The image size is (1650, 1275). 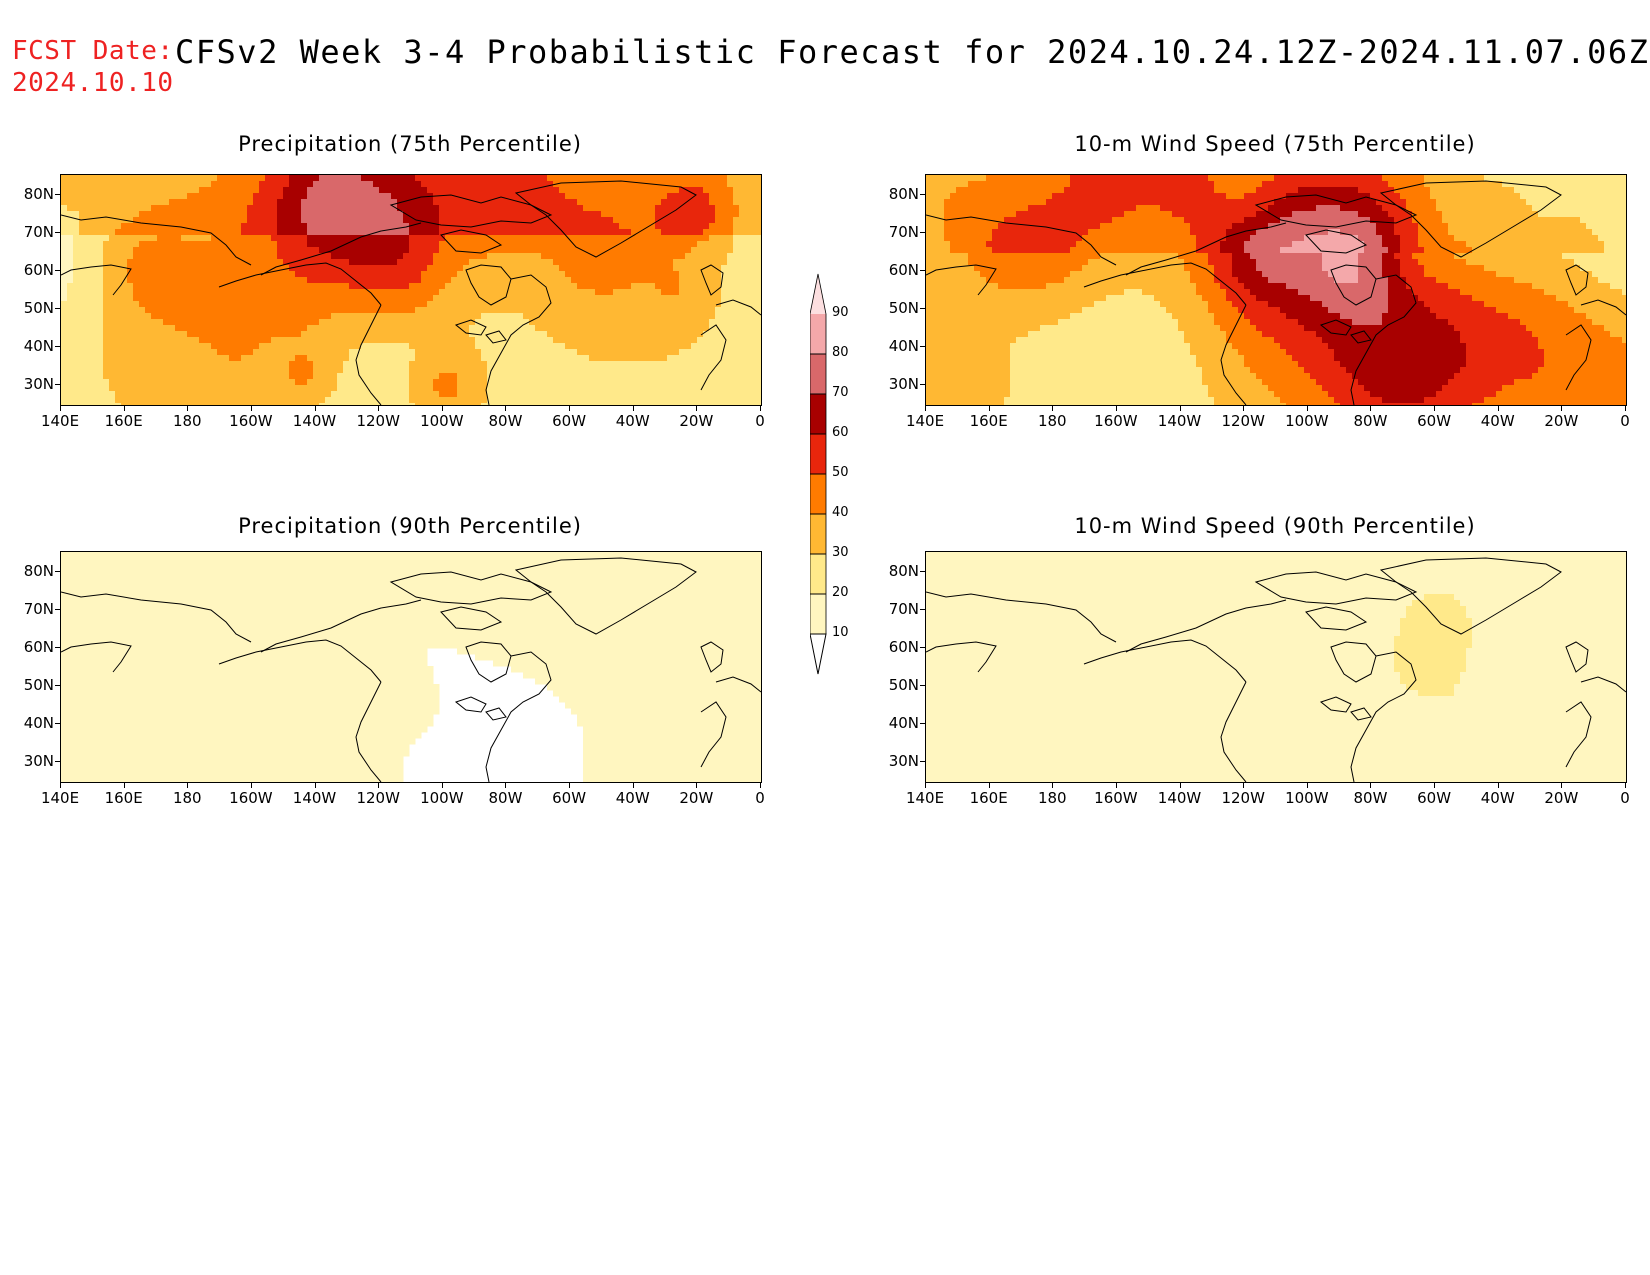 I want to click on colorbar-label: 10, so click(x=840, y=632).